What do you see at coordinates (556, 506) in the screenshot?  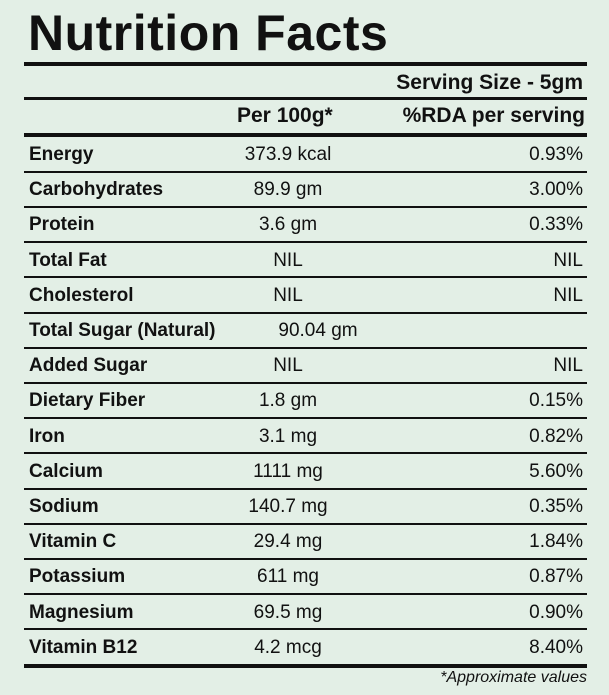 I see `rda-value: 0.35%` at bounding box center [556, 506].